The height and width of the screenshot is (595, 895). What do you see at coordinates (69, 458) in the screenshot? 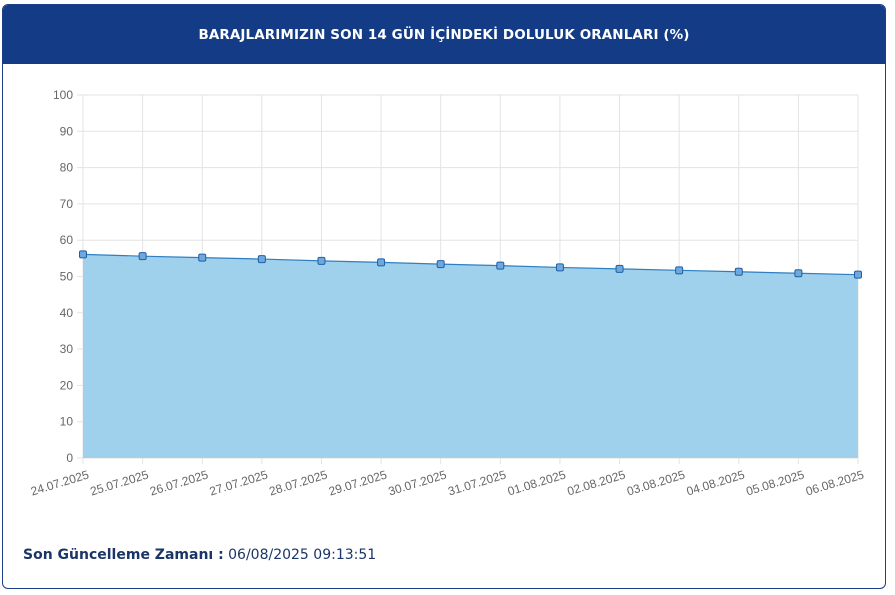
I see `y-tick-label: 0` at bounding box center [69, 458].